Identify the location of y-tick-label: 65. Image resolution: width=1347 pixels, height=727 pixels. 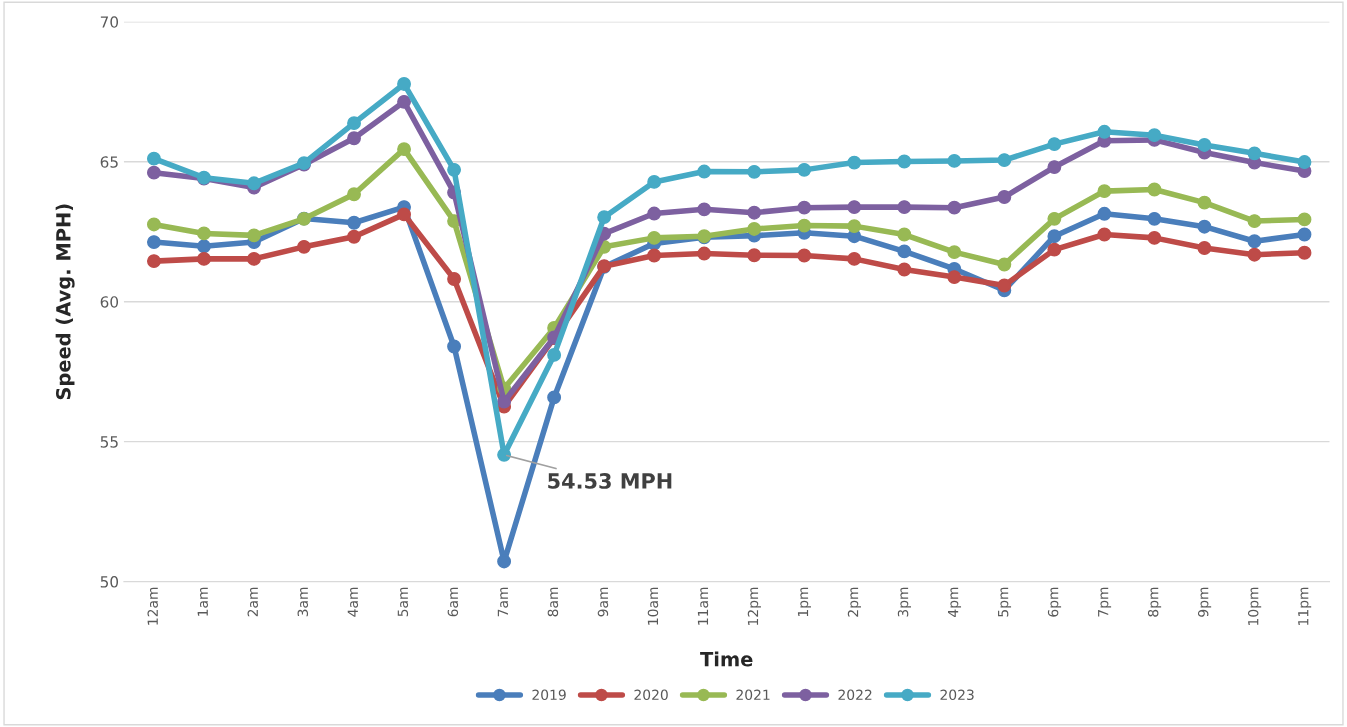
(109, 162).